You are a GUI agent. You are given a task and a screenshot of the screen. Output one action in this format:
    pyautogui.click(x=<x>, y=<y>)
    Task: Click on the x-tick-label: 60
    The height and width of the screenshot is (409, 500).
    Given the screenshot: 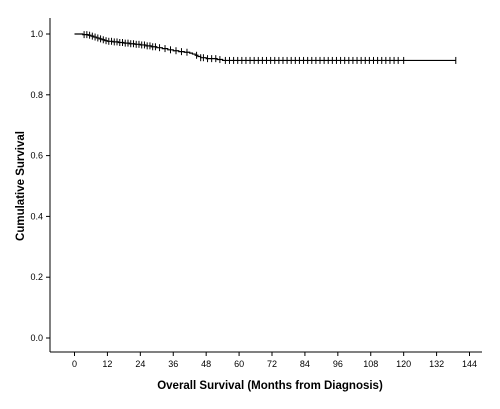 What is the action you would take?
    pyautogui.click(x=239, y=364)
    